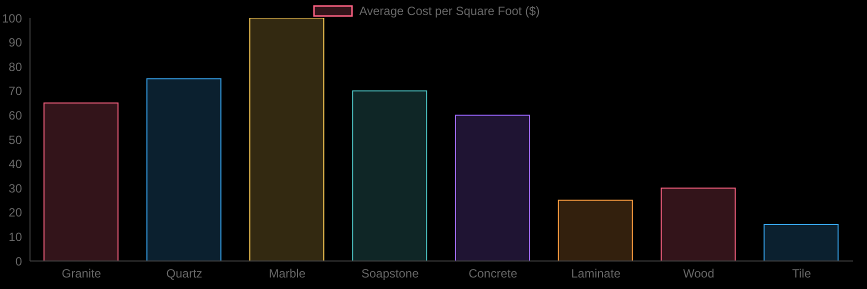 This screenshot has height=289, width=867. Describe the element at coordinates (698, 273) in the screenshot. I see `x-tick-label: Wood` at that location.